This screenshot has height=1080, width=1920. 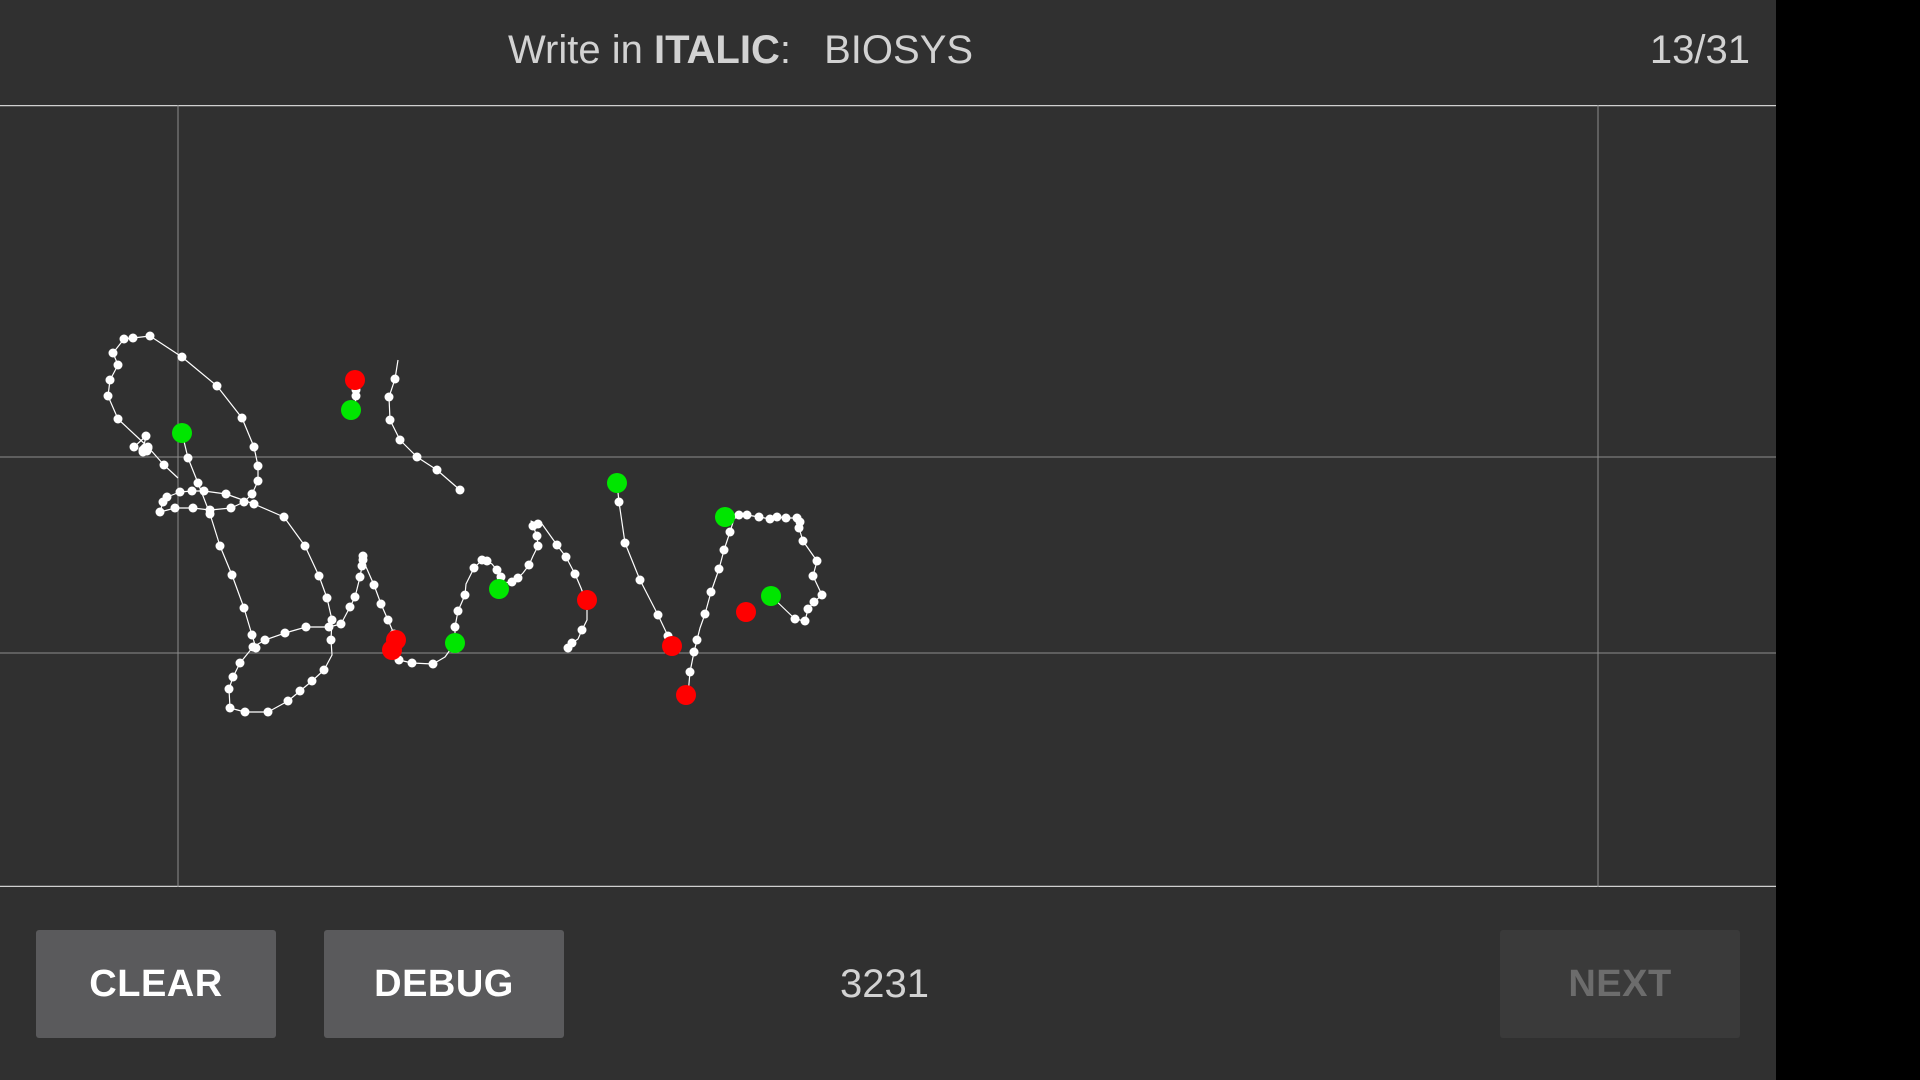 I want to click on header-bar: Write in ITALIC: BIOSYS 13/31, so click(x=888, y=52).